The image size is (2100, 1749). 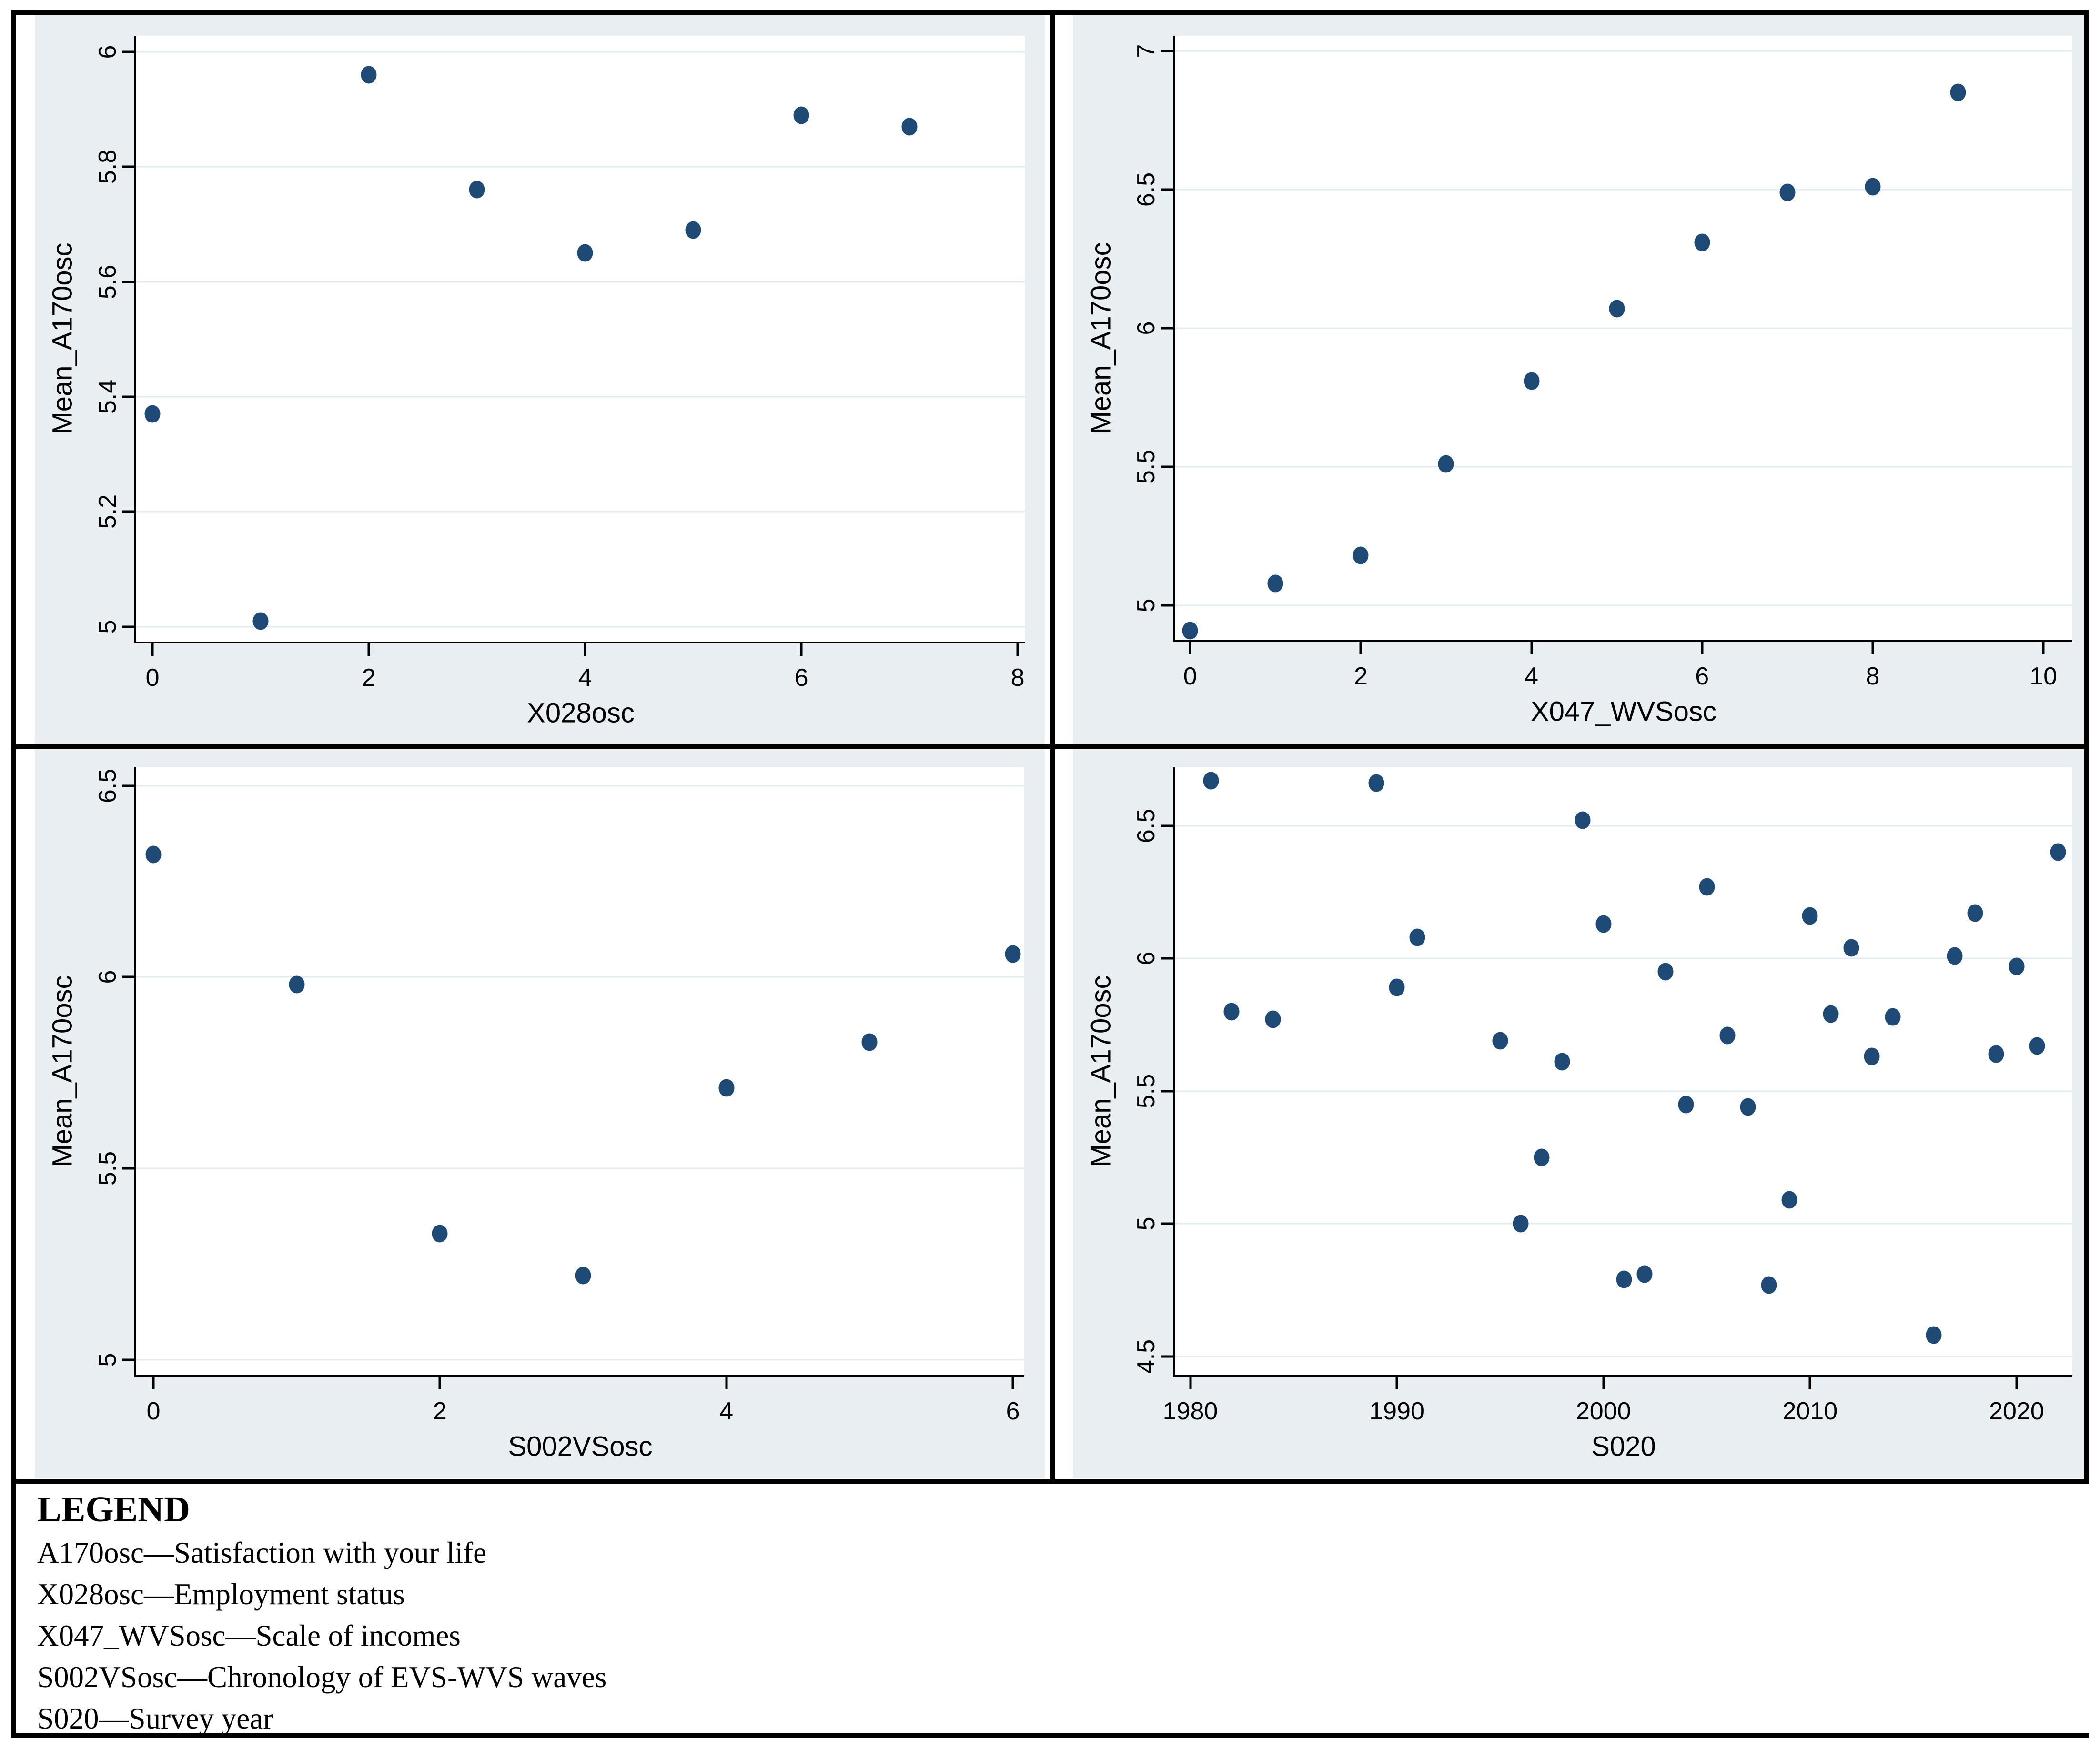 What do you see at coordinates (1050, 746) in the screenshot?
I see `panel-divider-horizontal` at bounding box center [1050, 746].